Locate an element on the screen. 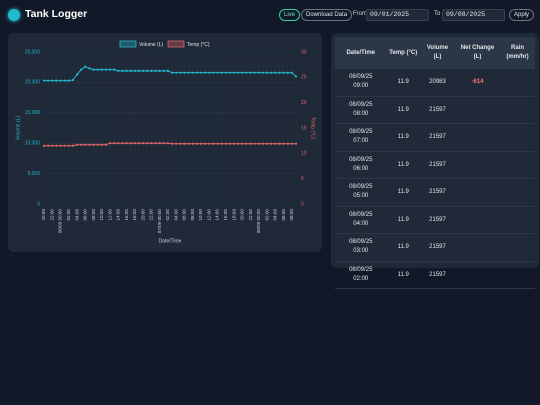 The width and height of the screenshot is (540, 405). y2-tick-label: 0 is located at coordinates (302, 204).